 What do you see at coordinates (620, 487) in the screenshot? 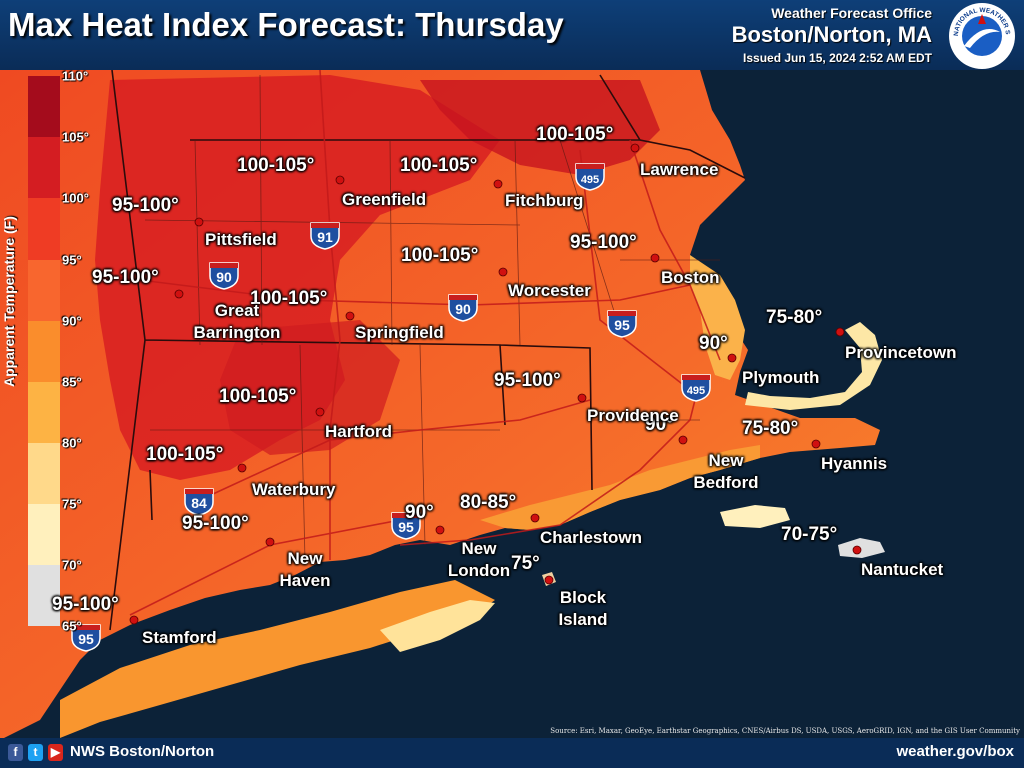
I see `coastal-band-south` at bounding box center [620, 487].